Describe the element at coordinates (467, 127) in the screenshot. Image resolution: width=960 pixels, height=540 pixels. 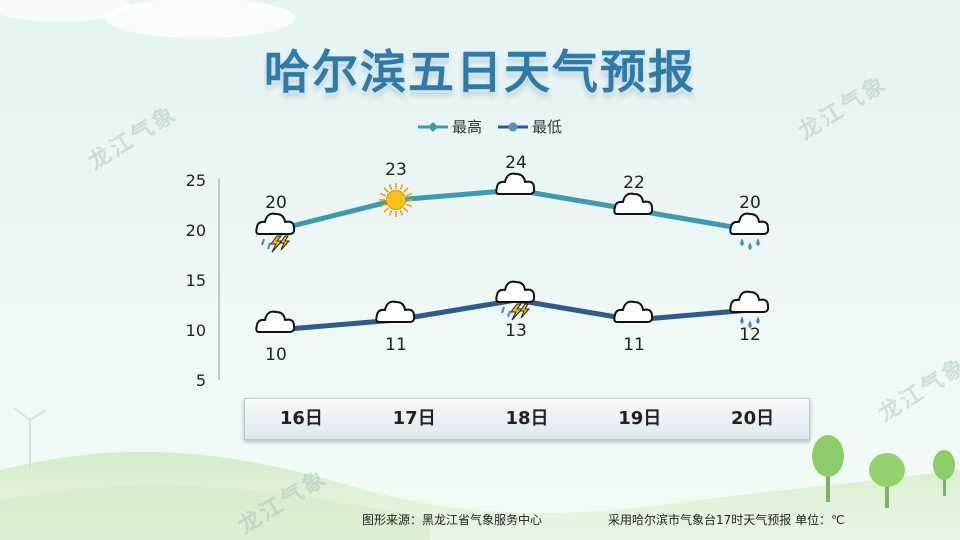
I see `legend-label-high: 最高` at that location.